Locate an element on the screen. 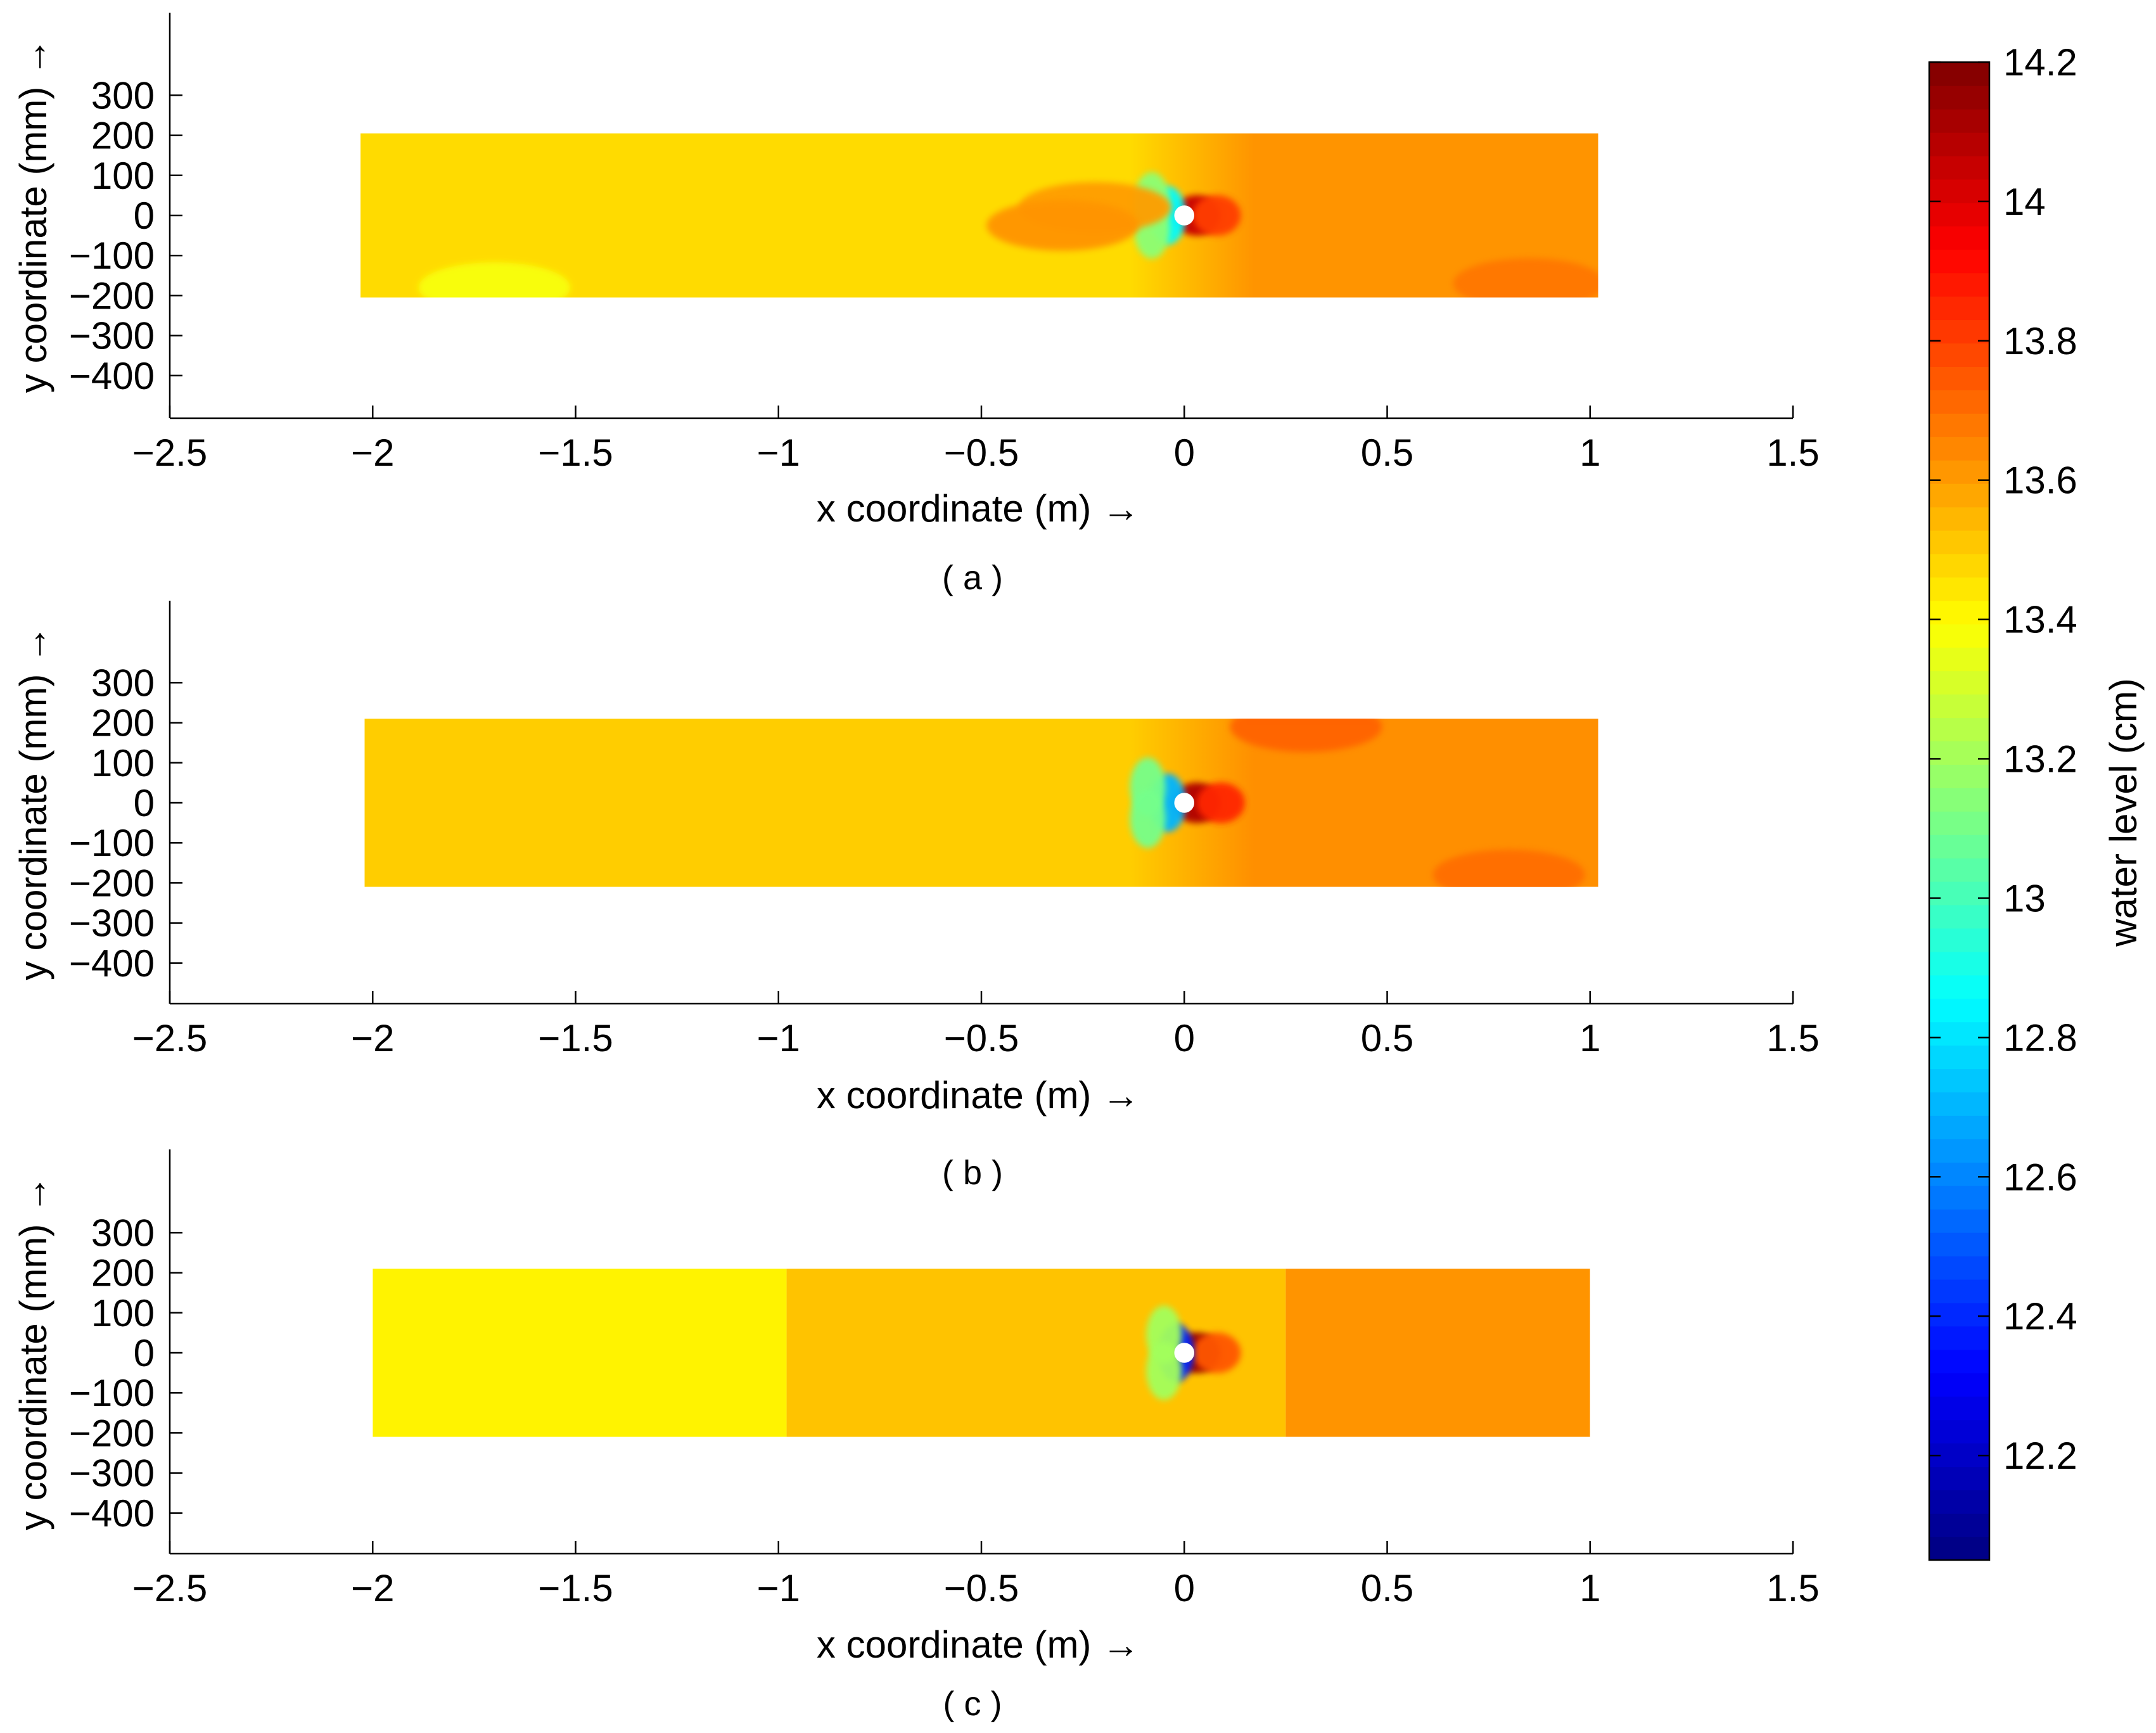  colorbar-frame is located at coordinates (1960, 811).